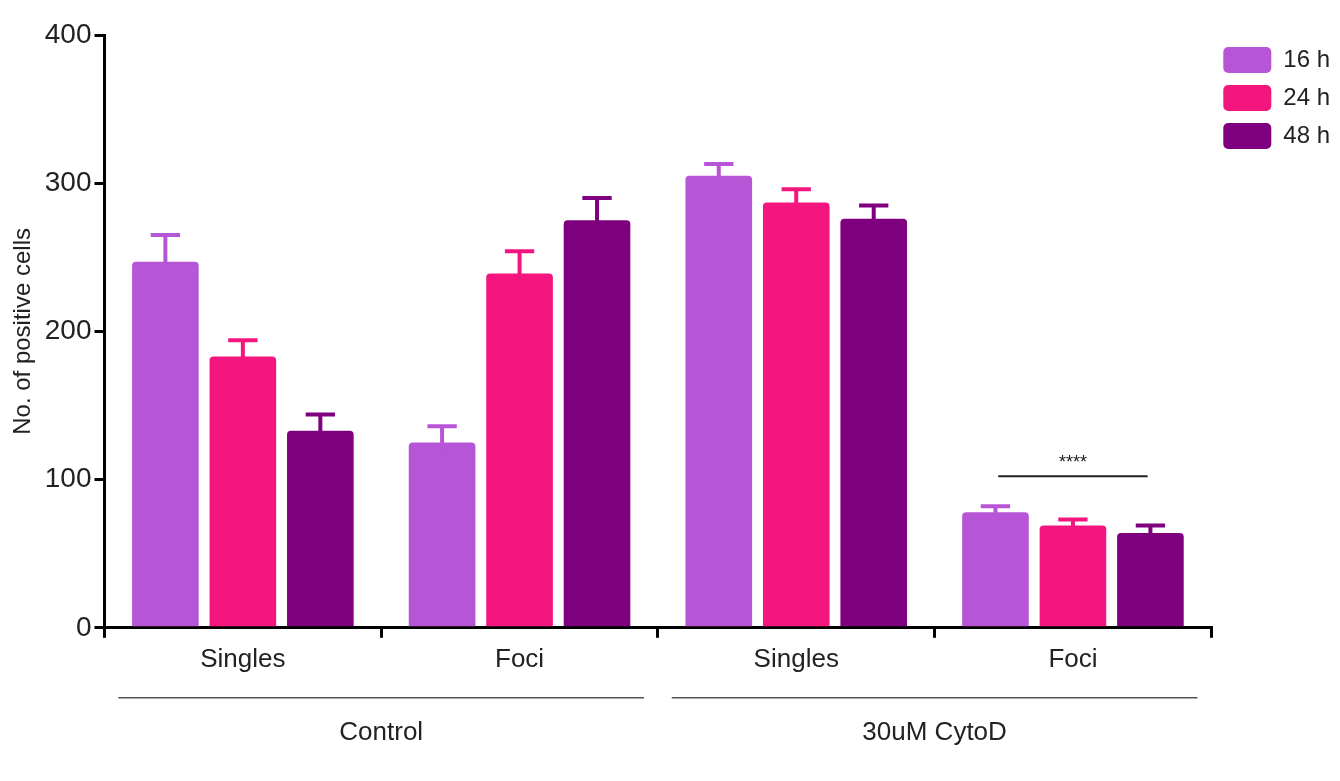 The width and height of the screenshot is (1340, 781). Describe the element at coordinates (83, 626) in the screenshot. I see `y-tick-label: 0` at that location.